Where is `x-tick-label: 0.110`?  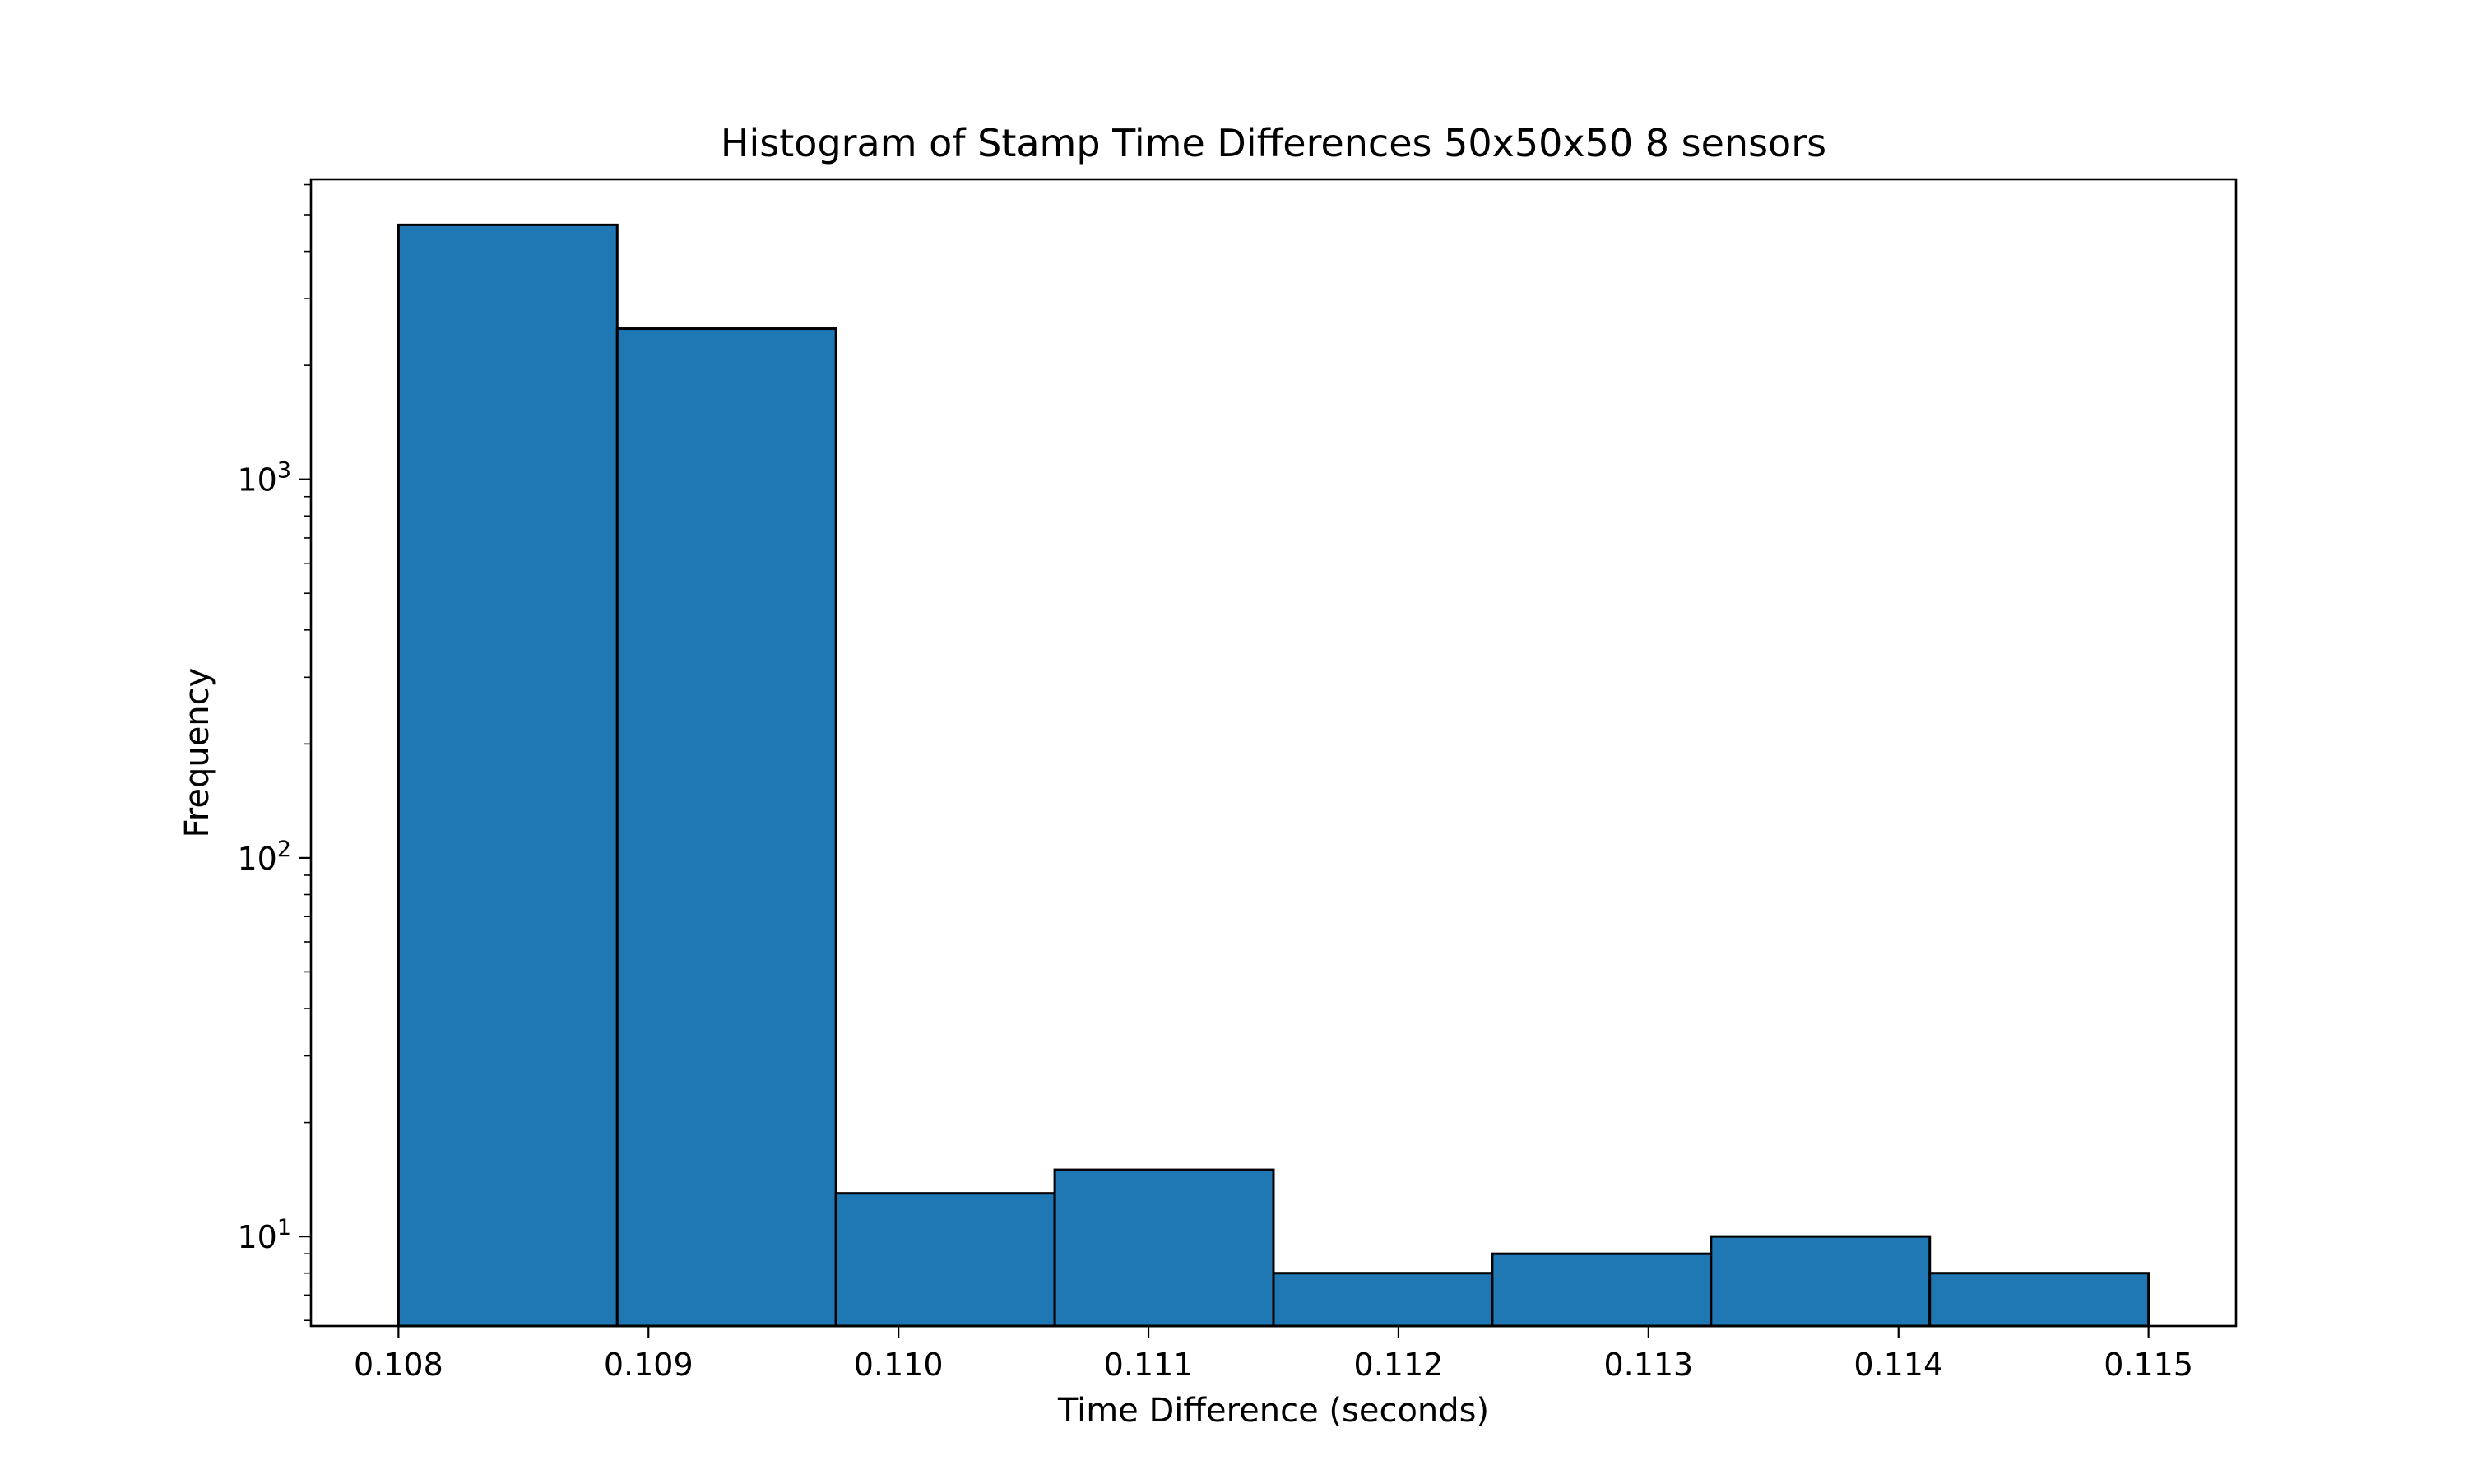 x-tick-label: 0.110 is located at coordinates (899, 1365).